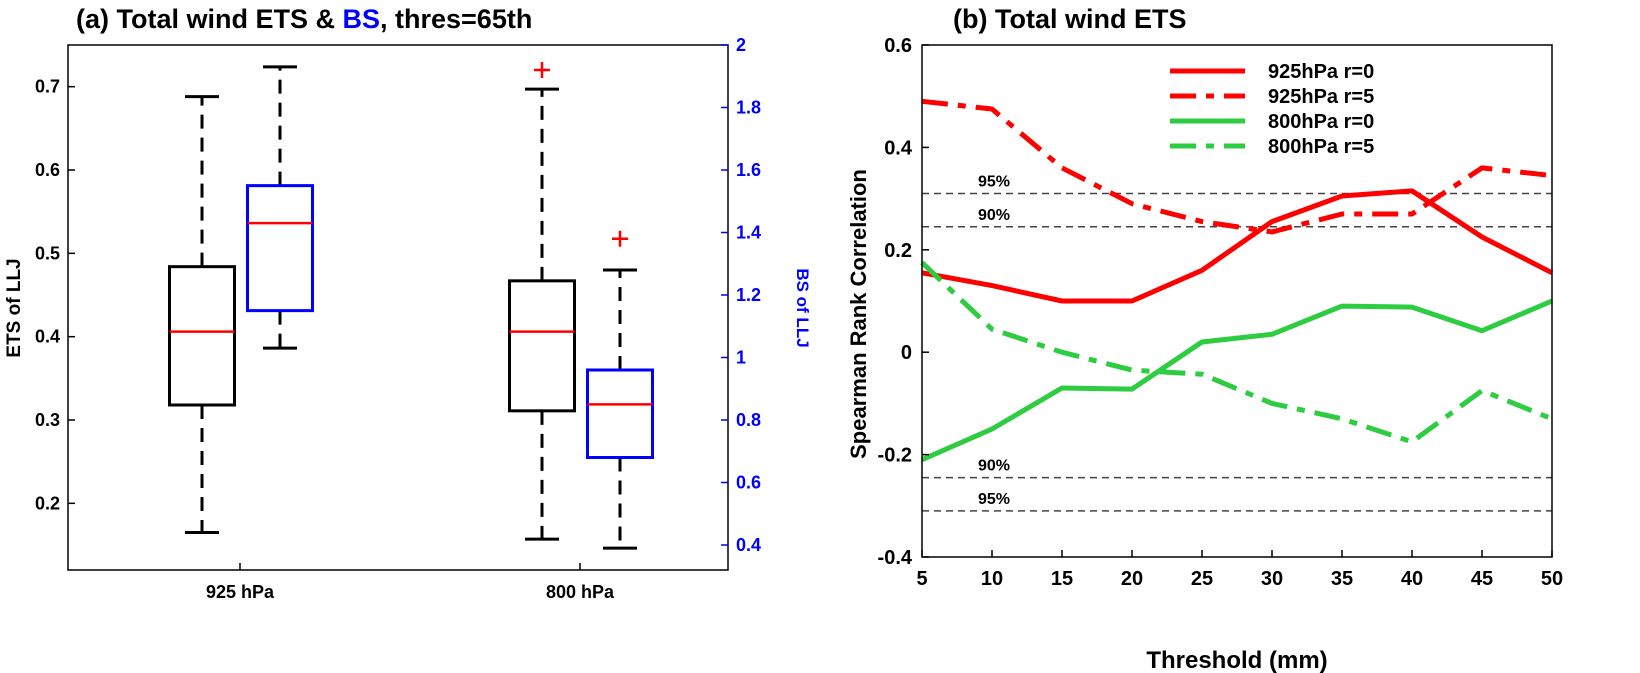  What do you see at coordinates (898, 251) in the screenshot?
I see `y-axis-tick-label: 0.2` at bounding box center [898, 251].